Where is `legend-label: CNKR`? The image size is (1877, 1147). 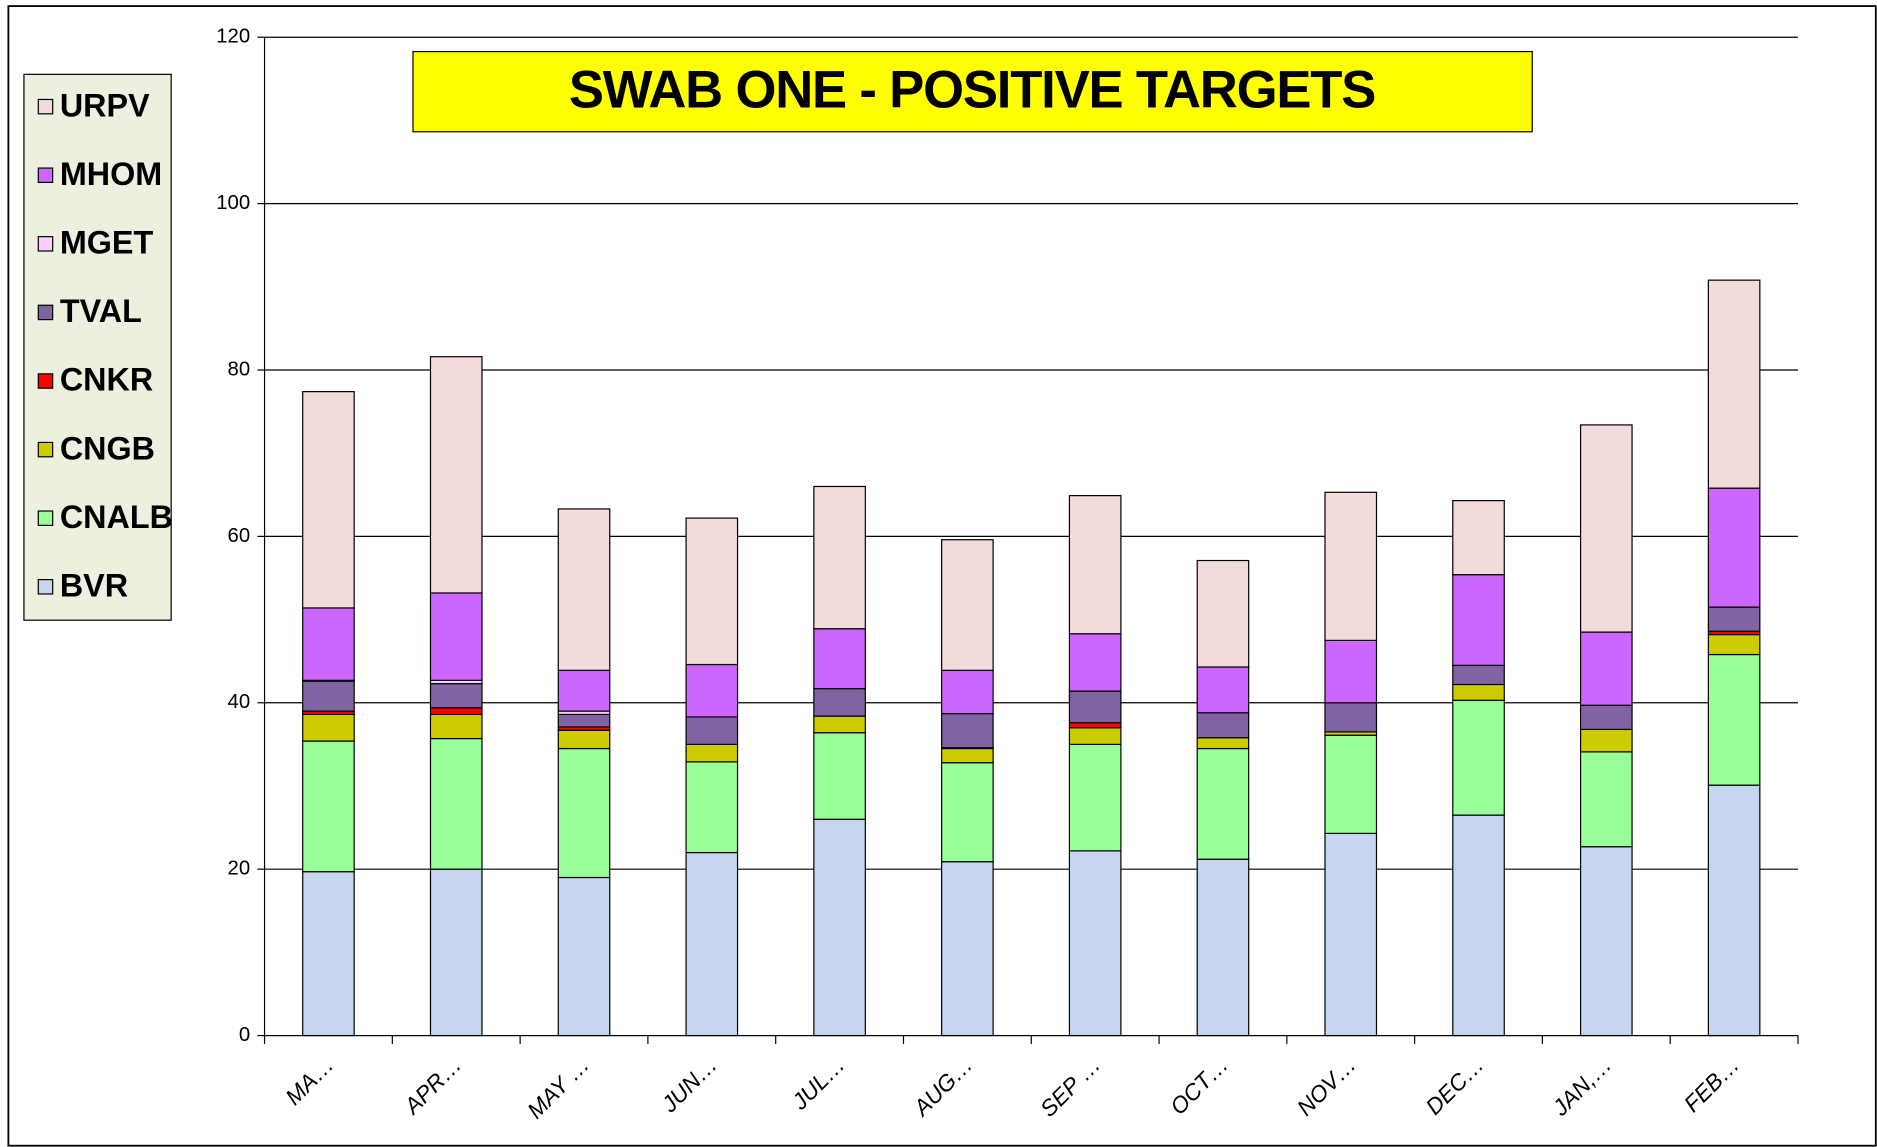
legend-label: CNKR is located at coordinates (106, 380).